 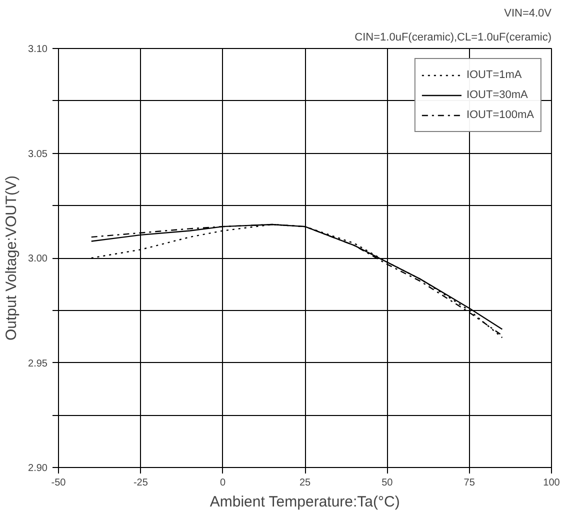 I want to click on y-tick-label: 2.95, so click(x=38, y=364).